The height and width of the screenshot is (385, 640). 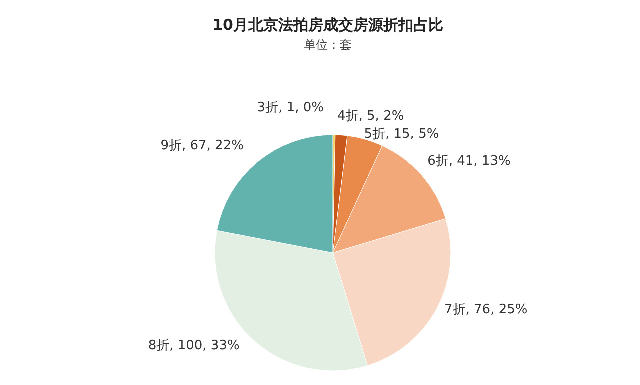 I want to click on chart-title: 10月北京法拍房成交房源折扣占比, so click(x=328, y=25).